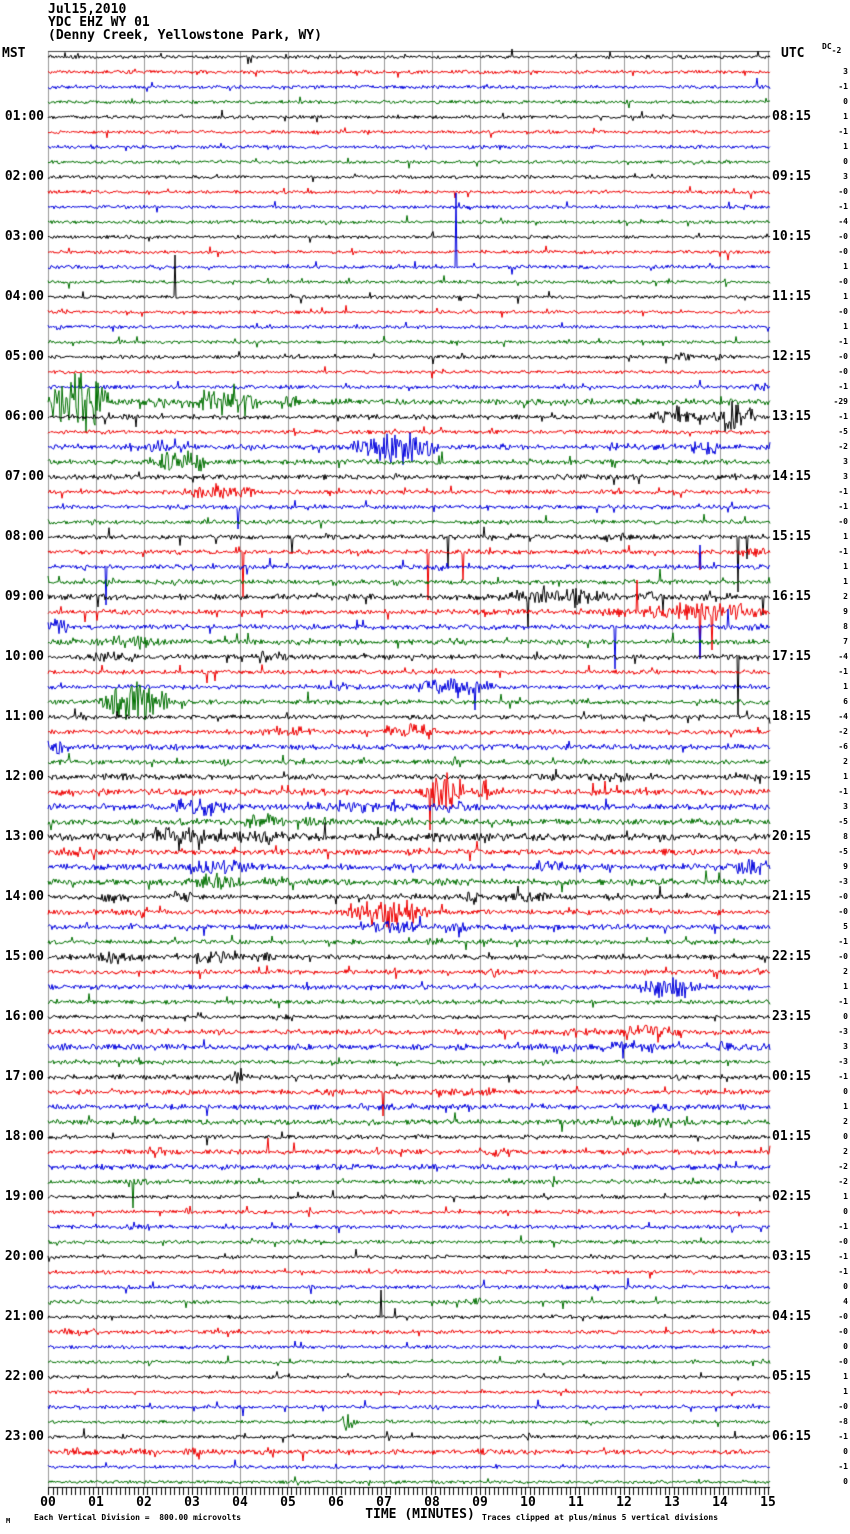 The image size is (850, 1534). Describe the element at coordinates (845, 701) in the screenshot. I see `dc-offset-value: 6` at that location.